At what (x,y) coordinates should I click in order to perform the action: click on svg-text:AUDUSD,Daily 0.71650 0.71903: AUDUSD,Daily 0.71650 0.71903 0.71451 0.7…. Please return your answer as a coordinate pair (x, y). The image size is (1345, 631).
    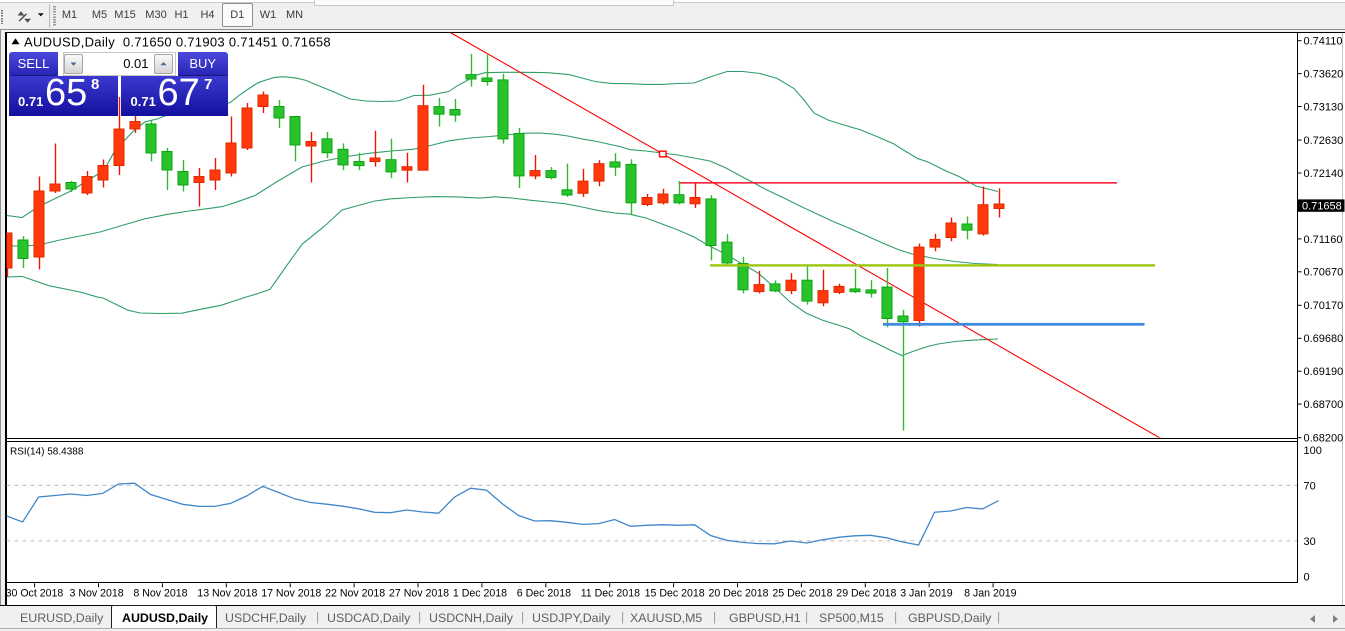
    Looking at the image, I should click on (177, 42).